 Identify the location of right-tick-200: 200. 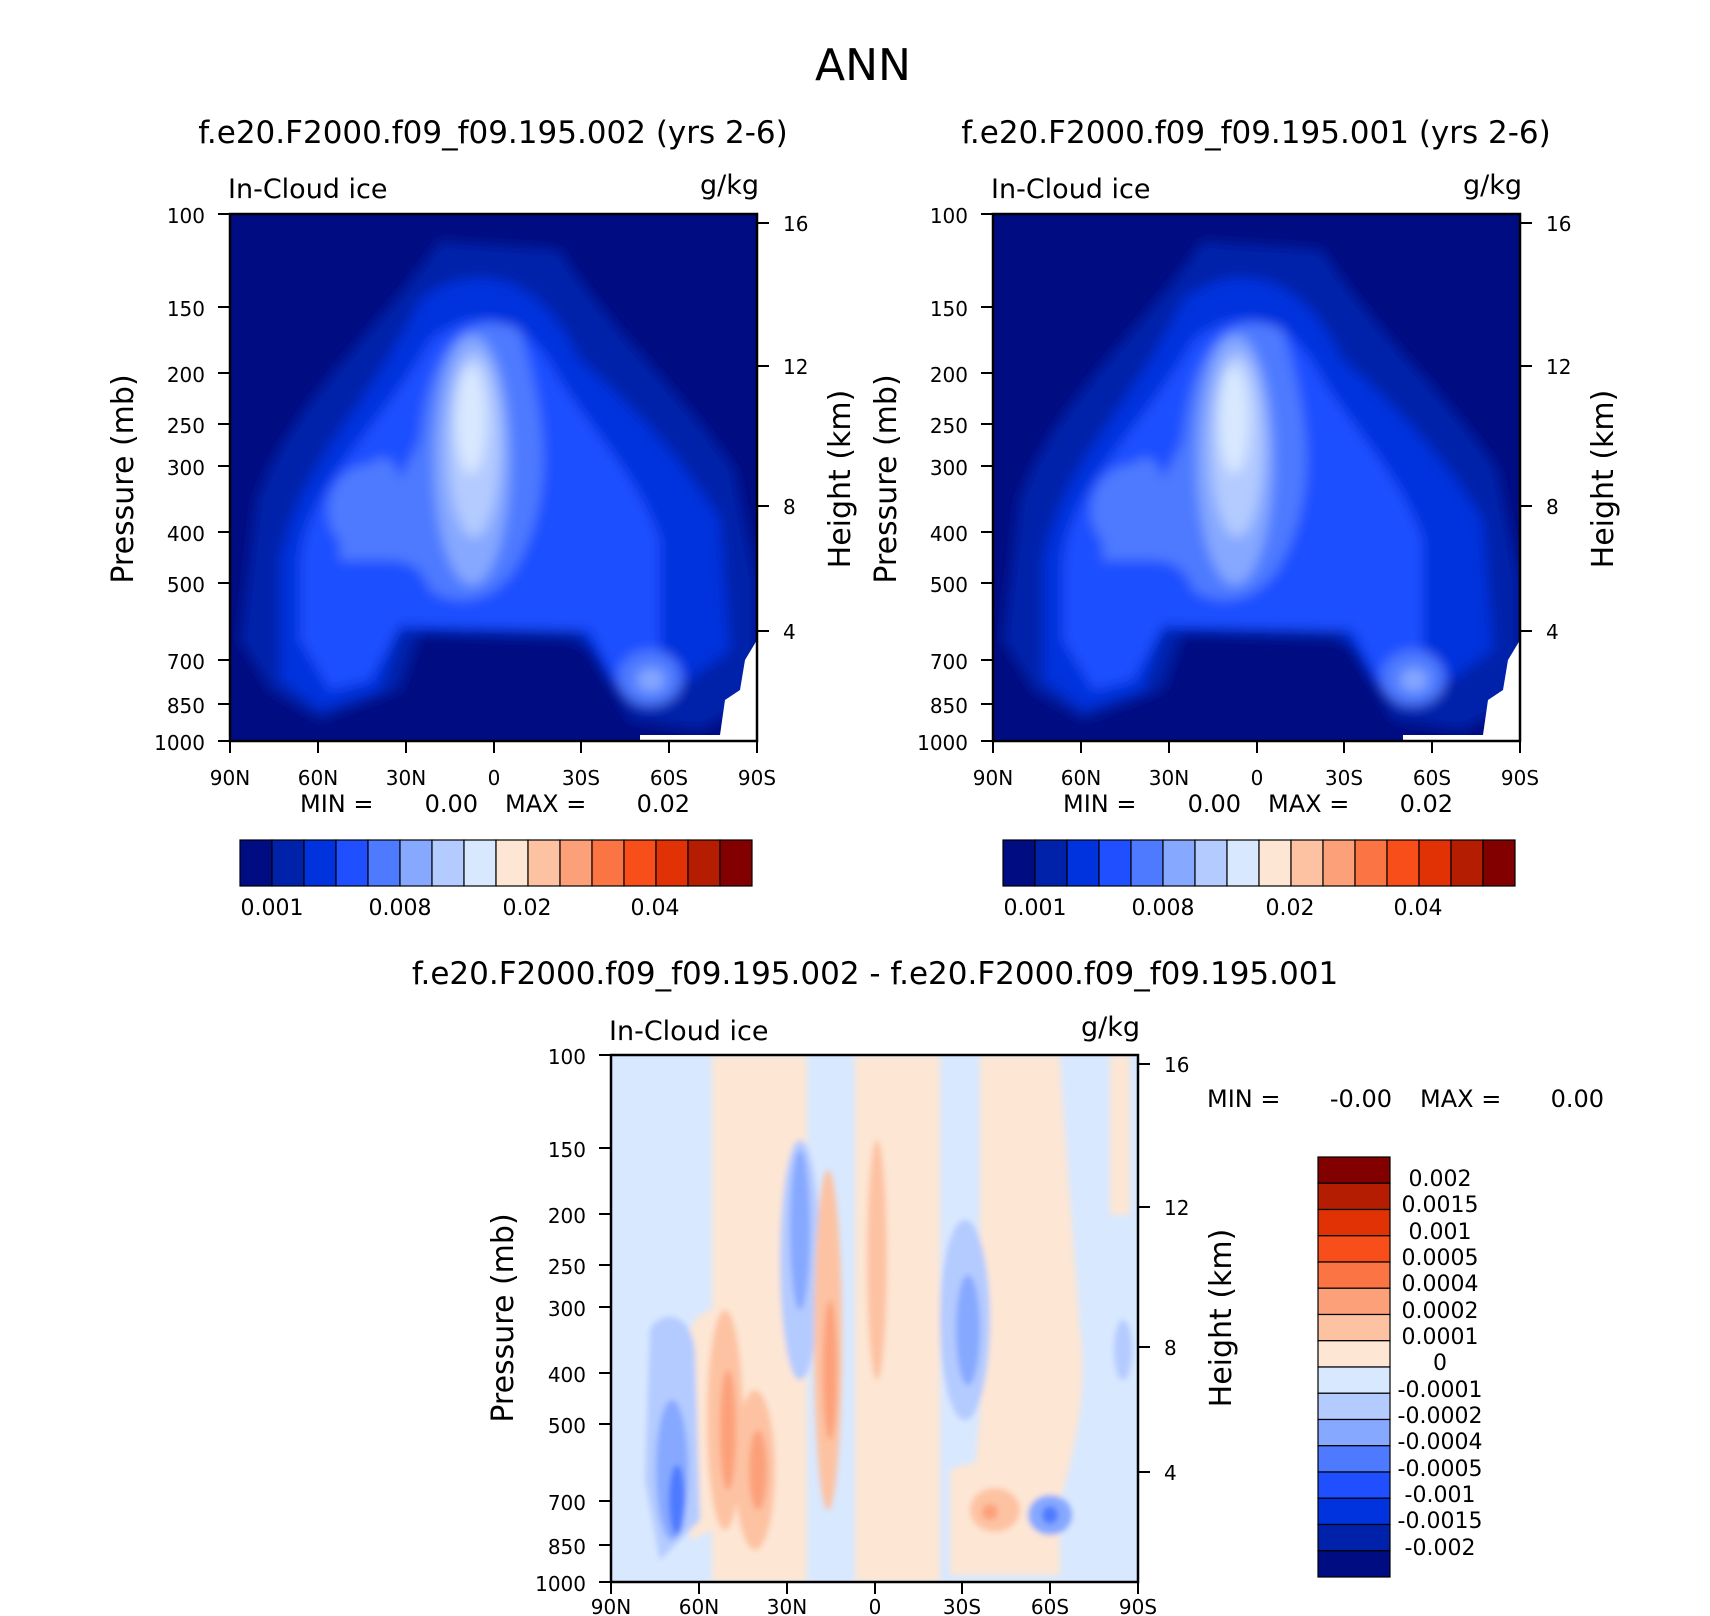
(949, 375).